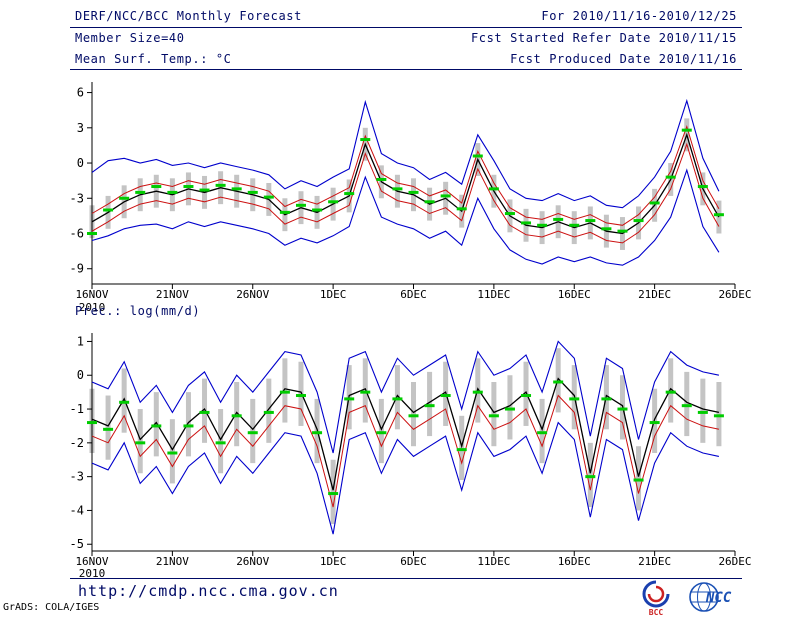 The width and height of the screenshot is (800, 618). Describe the element at coordinates (603, 38) in the screenshot. I see `fcst-started-date: Fcst Started Refer Date 2010/11/15` at that location.